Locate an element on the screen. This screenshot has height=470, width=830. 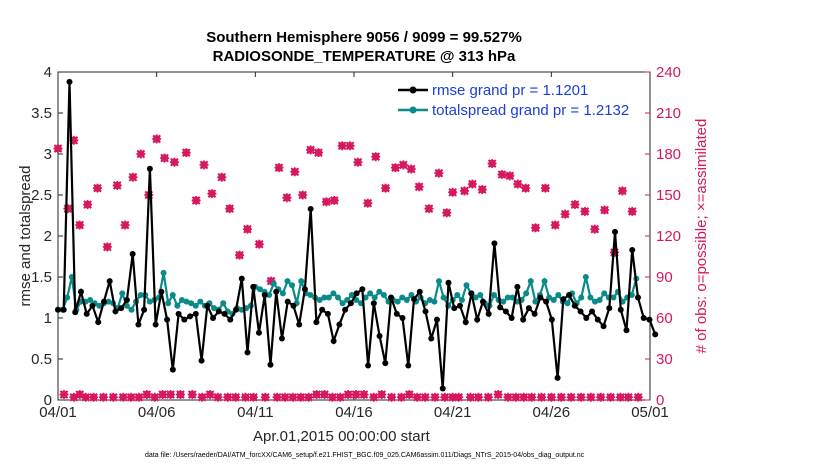
y-right-tick-label: 60 is located at coordinates (664, 318).